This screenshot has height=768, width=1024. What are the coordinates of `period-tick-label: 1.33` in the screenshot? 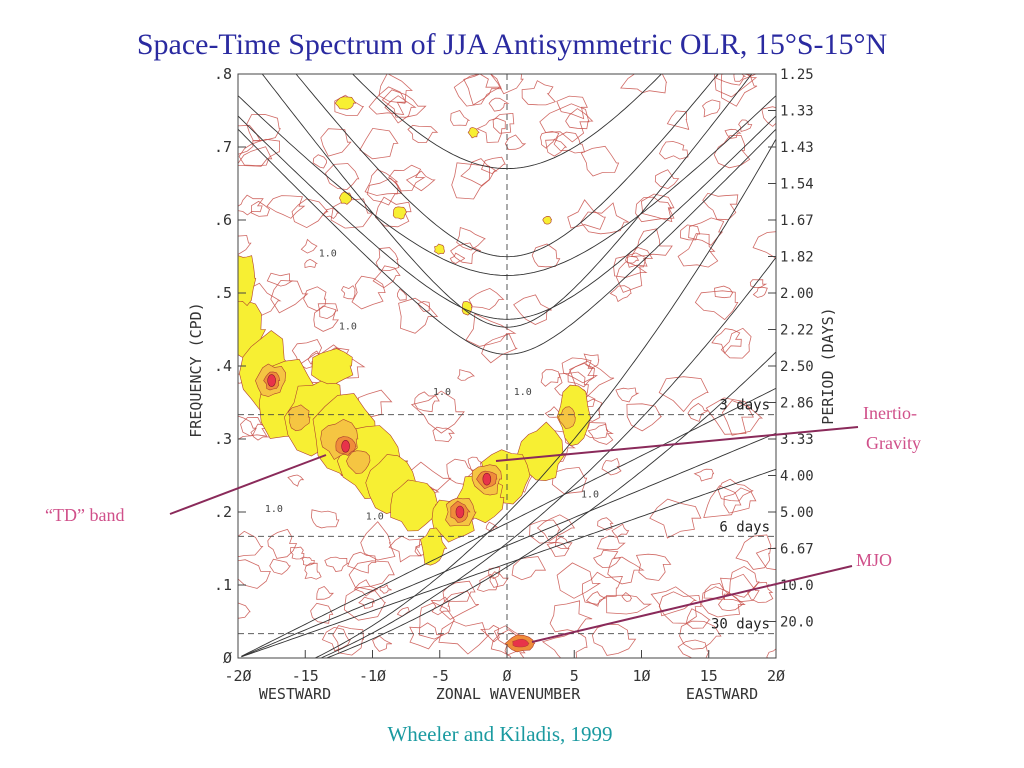 It's located at (797, 112).